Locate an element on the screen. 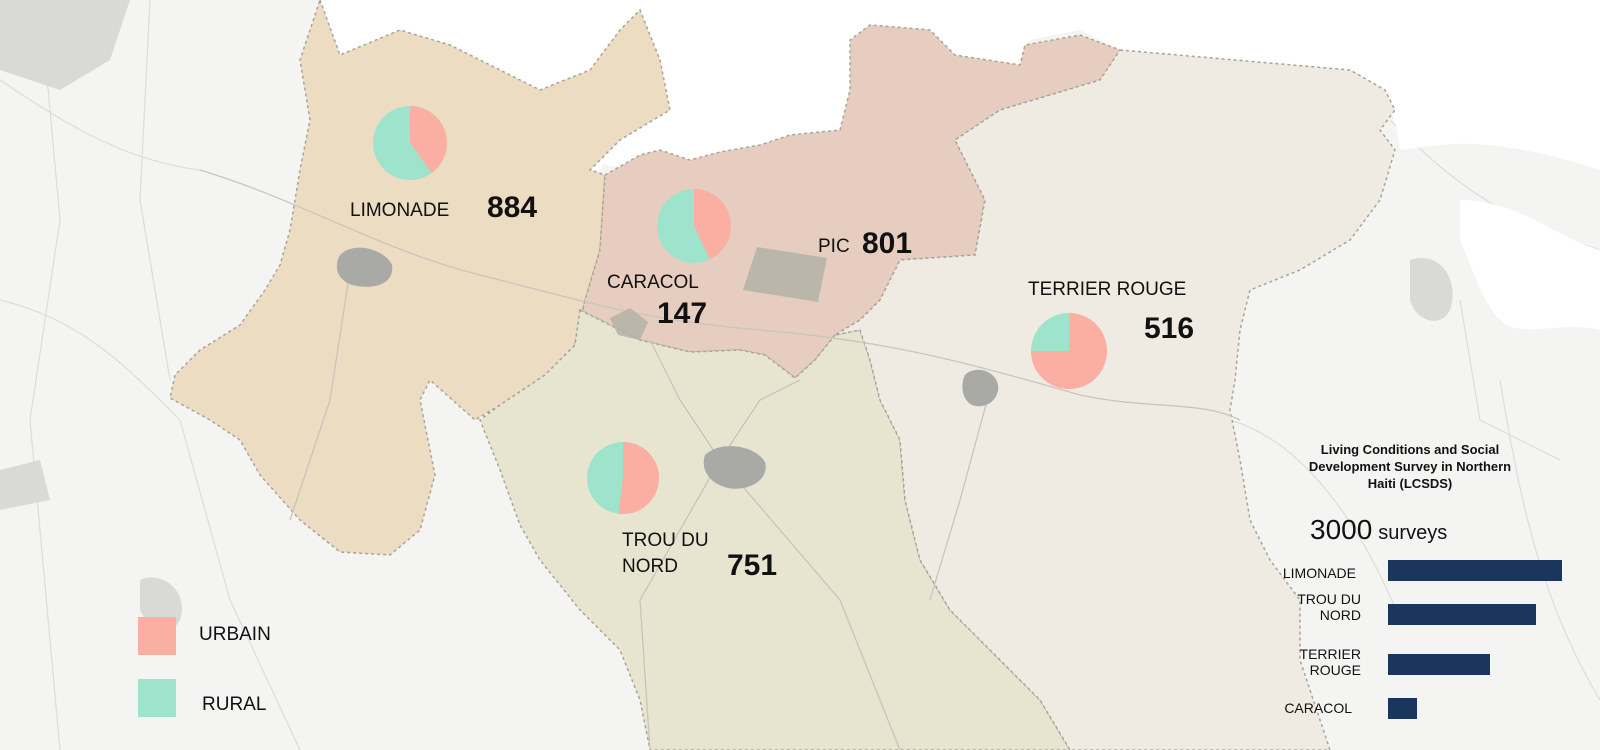 This screenshot has width=1600, height=750. bar-label-limonade: LIMONADE is located at coordinates (1301, 573).